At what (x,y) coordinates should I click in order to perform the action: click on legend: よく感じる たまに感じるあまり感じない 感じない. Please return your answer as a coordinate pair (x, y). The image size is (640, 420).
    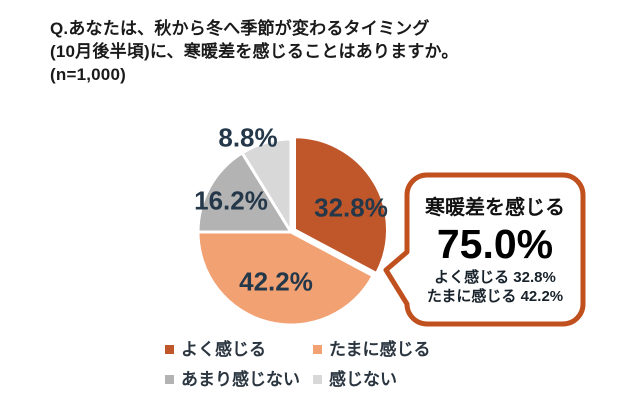
    Looking at the image, I should click on (298, 364).